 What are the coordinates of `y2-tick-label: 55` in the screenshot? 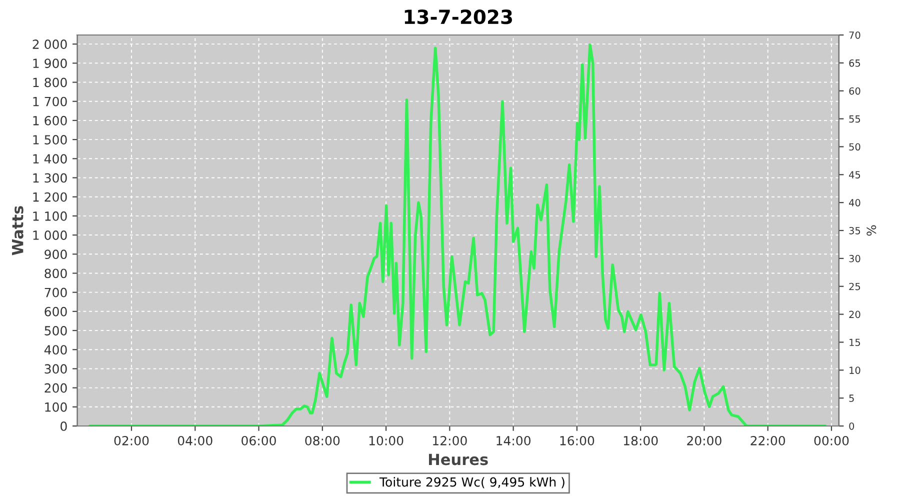 It's located at (854, 119).